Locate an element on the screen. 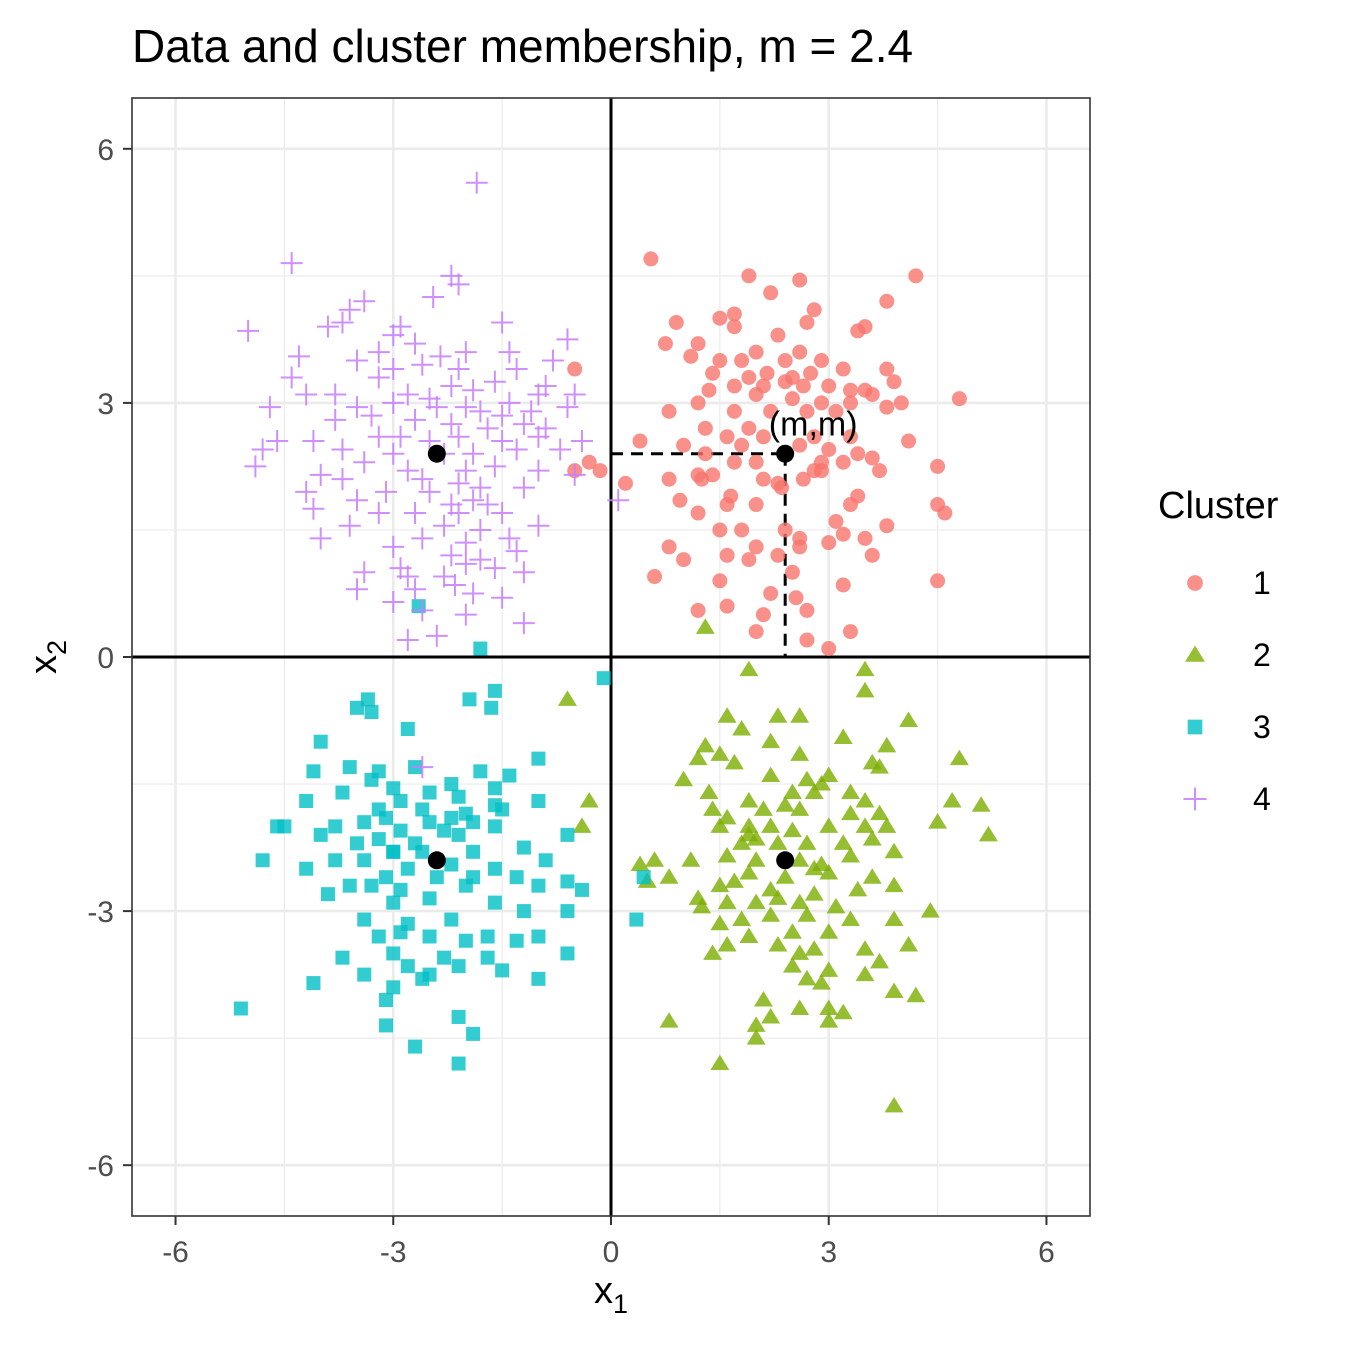  legend-label-3: 3 is located at coordinates (1262, 727).